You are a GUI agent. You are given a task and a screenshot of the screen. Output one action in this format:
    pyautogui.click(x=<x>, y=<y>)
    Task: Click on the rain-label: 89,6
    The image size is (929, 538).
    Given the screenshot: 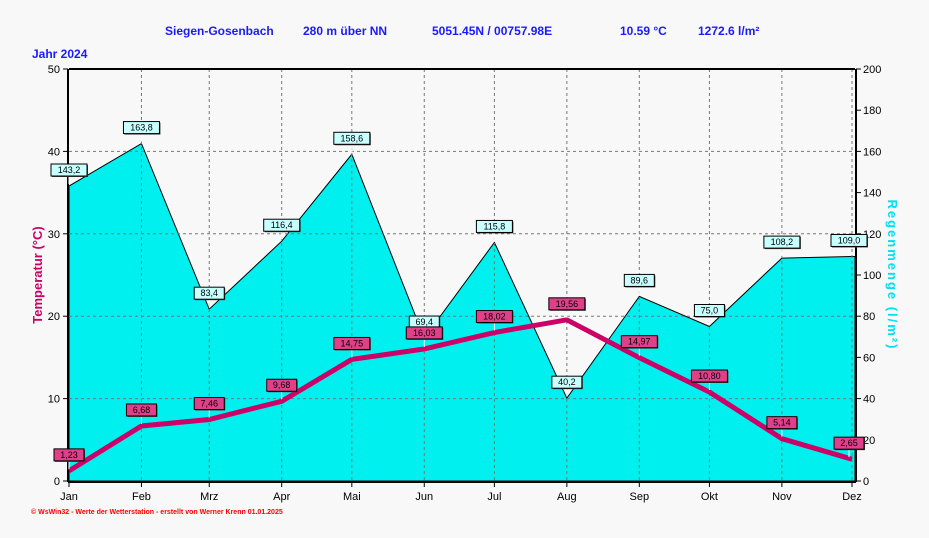 What is the action you would take?
    pyautogui.click(x=640, y=280)
    